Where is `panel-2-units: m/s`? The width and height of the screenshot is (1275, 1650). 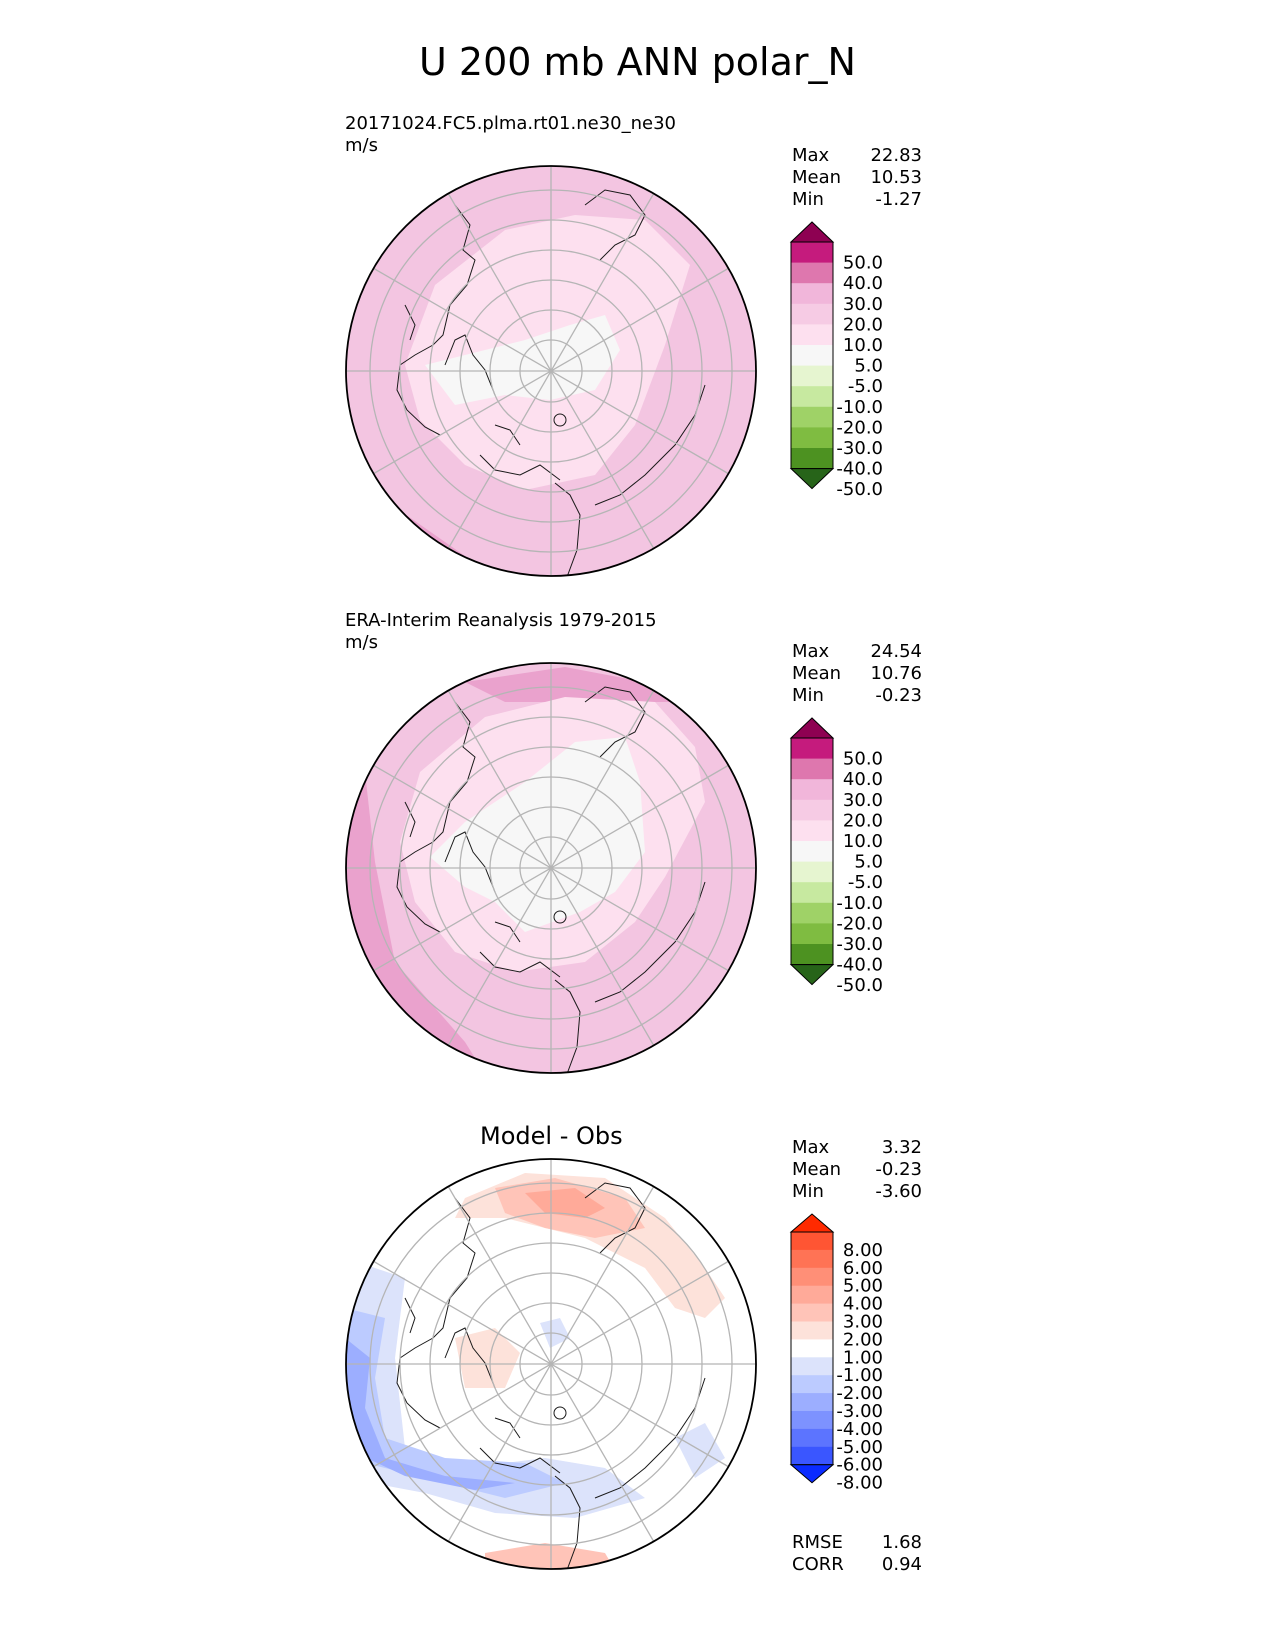
panel-2-units: m/s is located at coordinates (361, 642).